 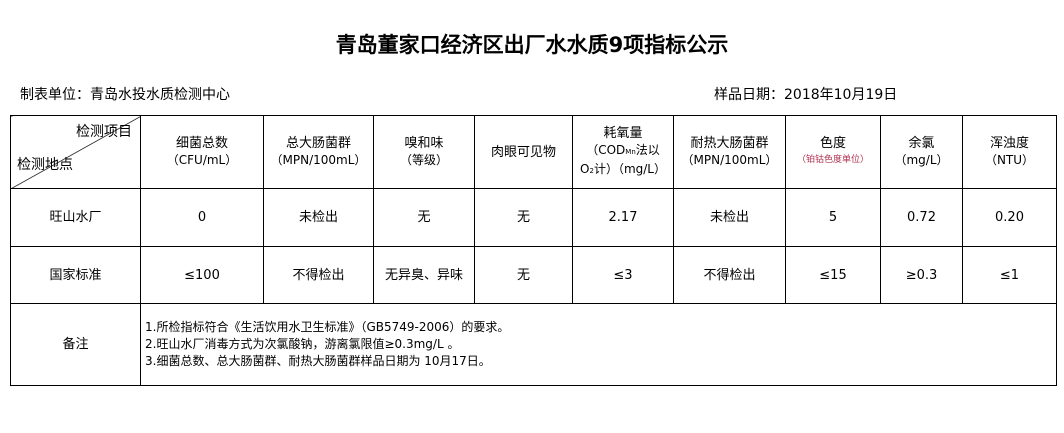 I want to click on header-visible: 肉眼可见物, so click(x=523, y=152).